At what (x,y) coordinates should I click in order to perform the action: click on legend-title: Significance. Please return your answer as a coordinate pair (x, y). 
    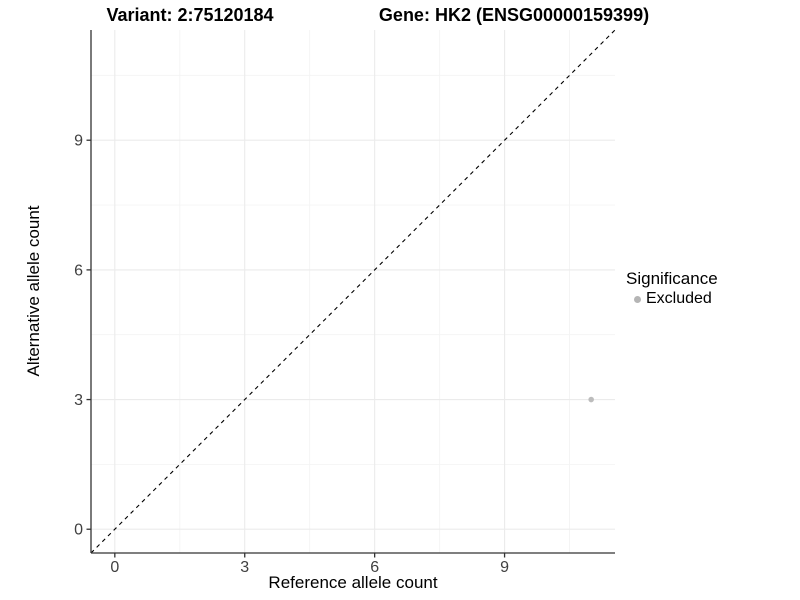
    Looking at the image, I should click on (672, 278).